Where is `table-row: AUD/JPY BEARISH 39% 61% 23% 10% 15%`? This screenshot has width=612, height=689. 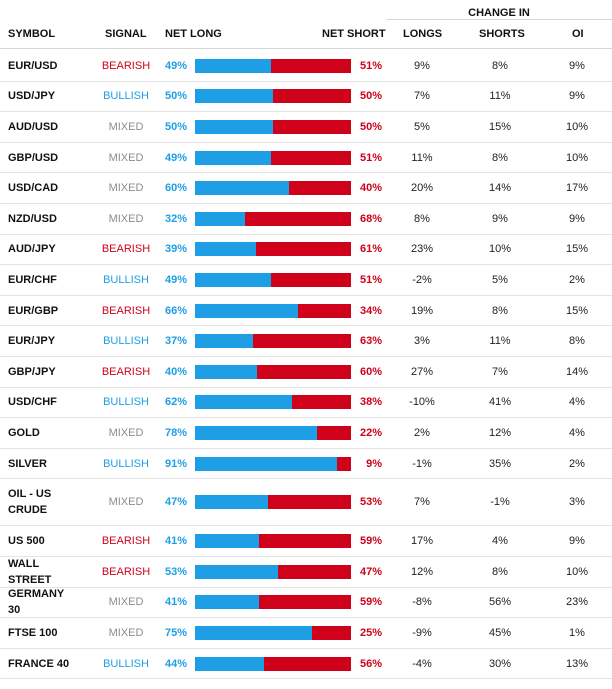 table-row: AUD/JPY BEARISH 39% 61% 23% 10% 15% is located at coordinates (306, 250).